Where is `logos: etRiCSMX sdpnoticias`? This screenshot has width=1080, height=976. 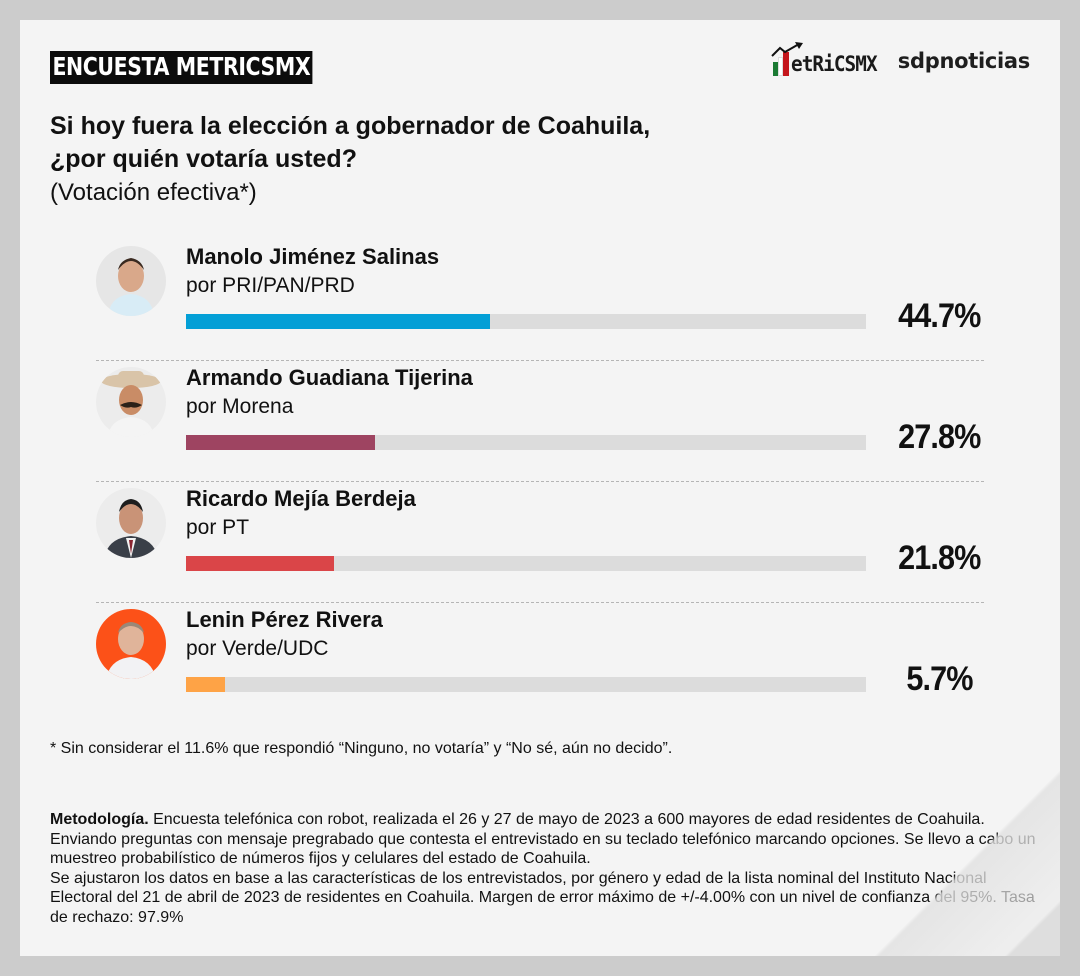
logos: etRiCSMX sdpnoticias is located at coordinates (900, 59).